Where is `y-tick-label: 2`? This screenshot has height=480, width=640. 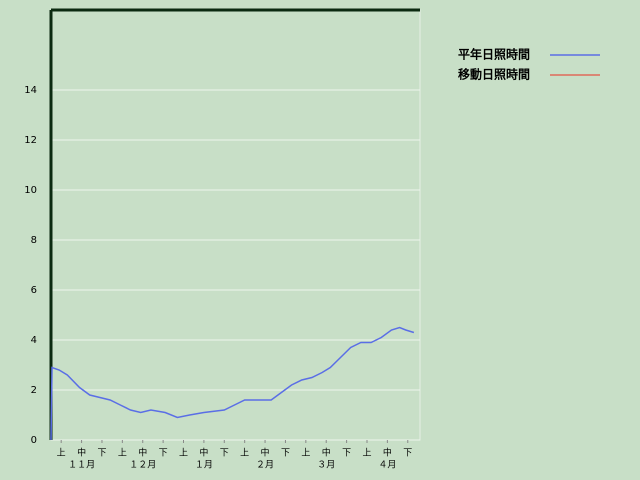 y-tick-label: 2 is located at coordinates (34, 390).